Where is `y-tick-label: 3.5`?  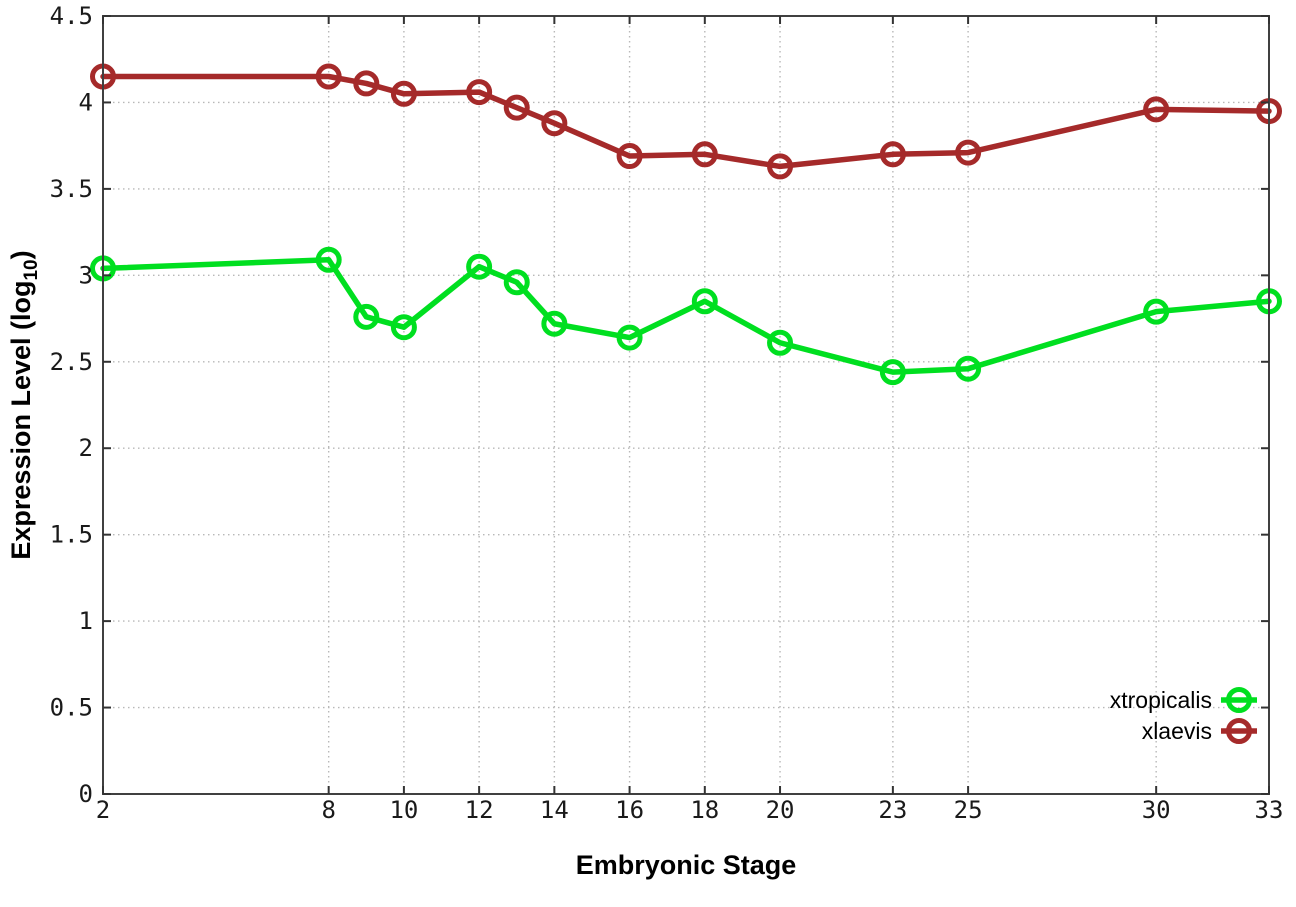 y-tick-label: 3.5 is located at coordinates (71, 189).